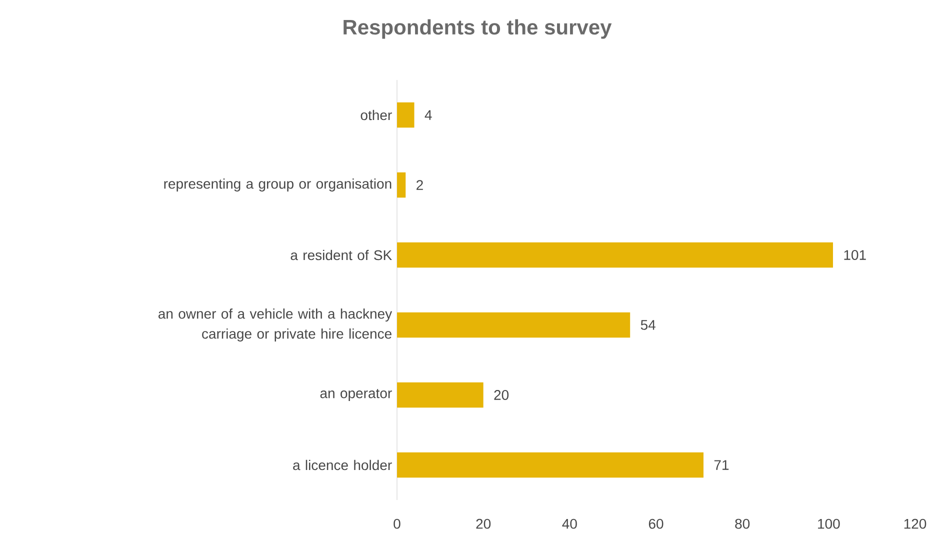 The image size is (930, 541). I want to click on data-label: 71, so click(721, 465).